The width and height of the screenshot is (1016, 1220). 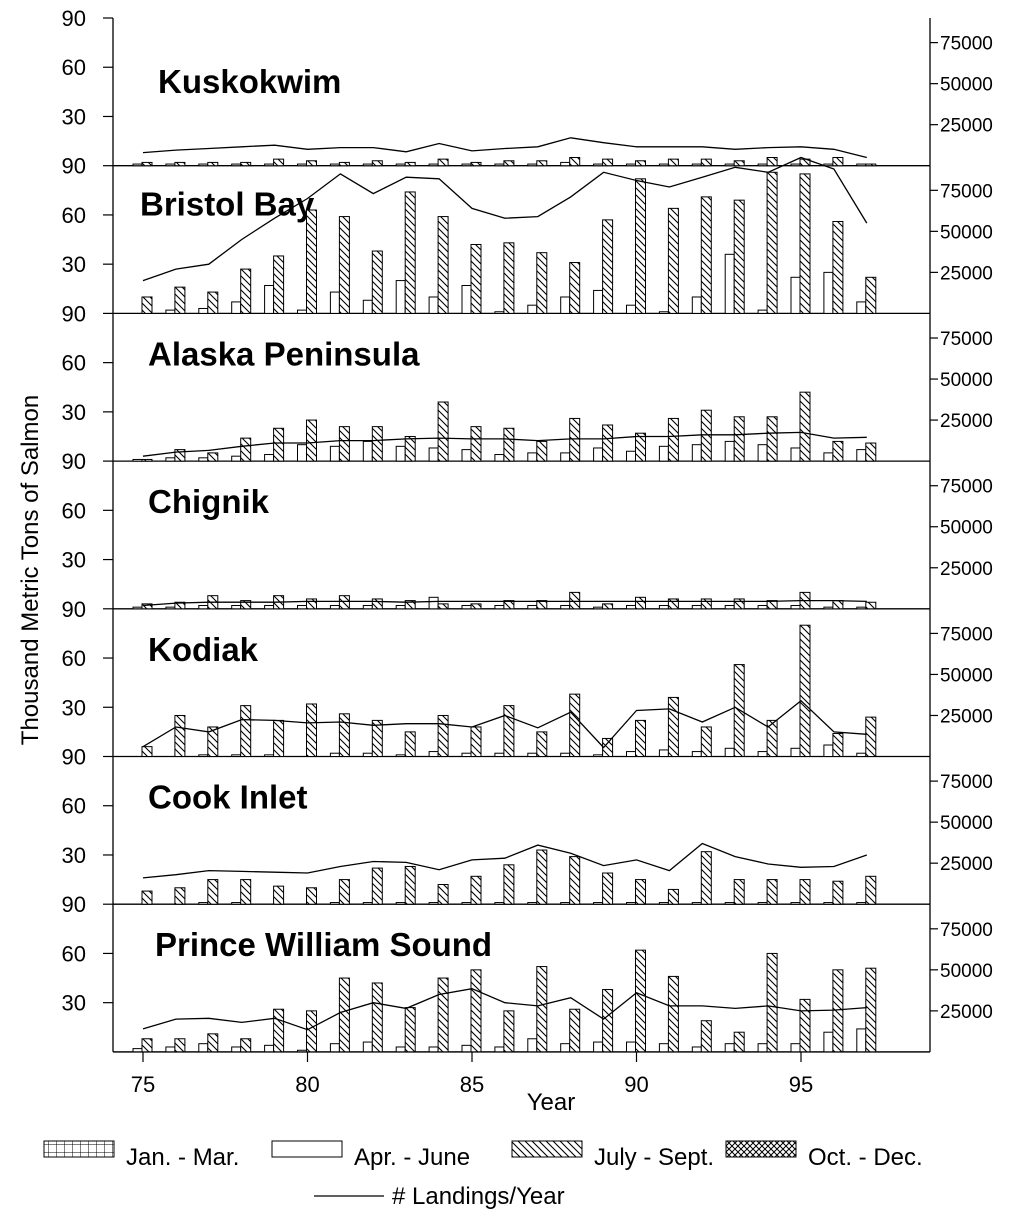 I want to click on panel-alaska-peninsula: 30 60 90 25000 50000 75000 Alaska Peninsula, so click(x=527, y=381).